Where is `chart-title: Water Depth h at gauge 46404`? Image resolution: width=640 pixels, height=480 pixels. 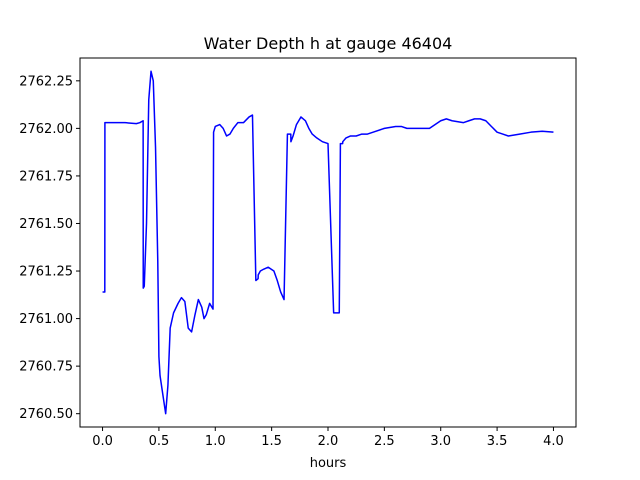 chart-title: Water Depth h at gauge 46404 is located at coordinates (328, 43).